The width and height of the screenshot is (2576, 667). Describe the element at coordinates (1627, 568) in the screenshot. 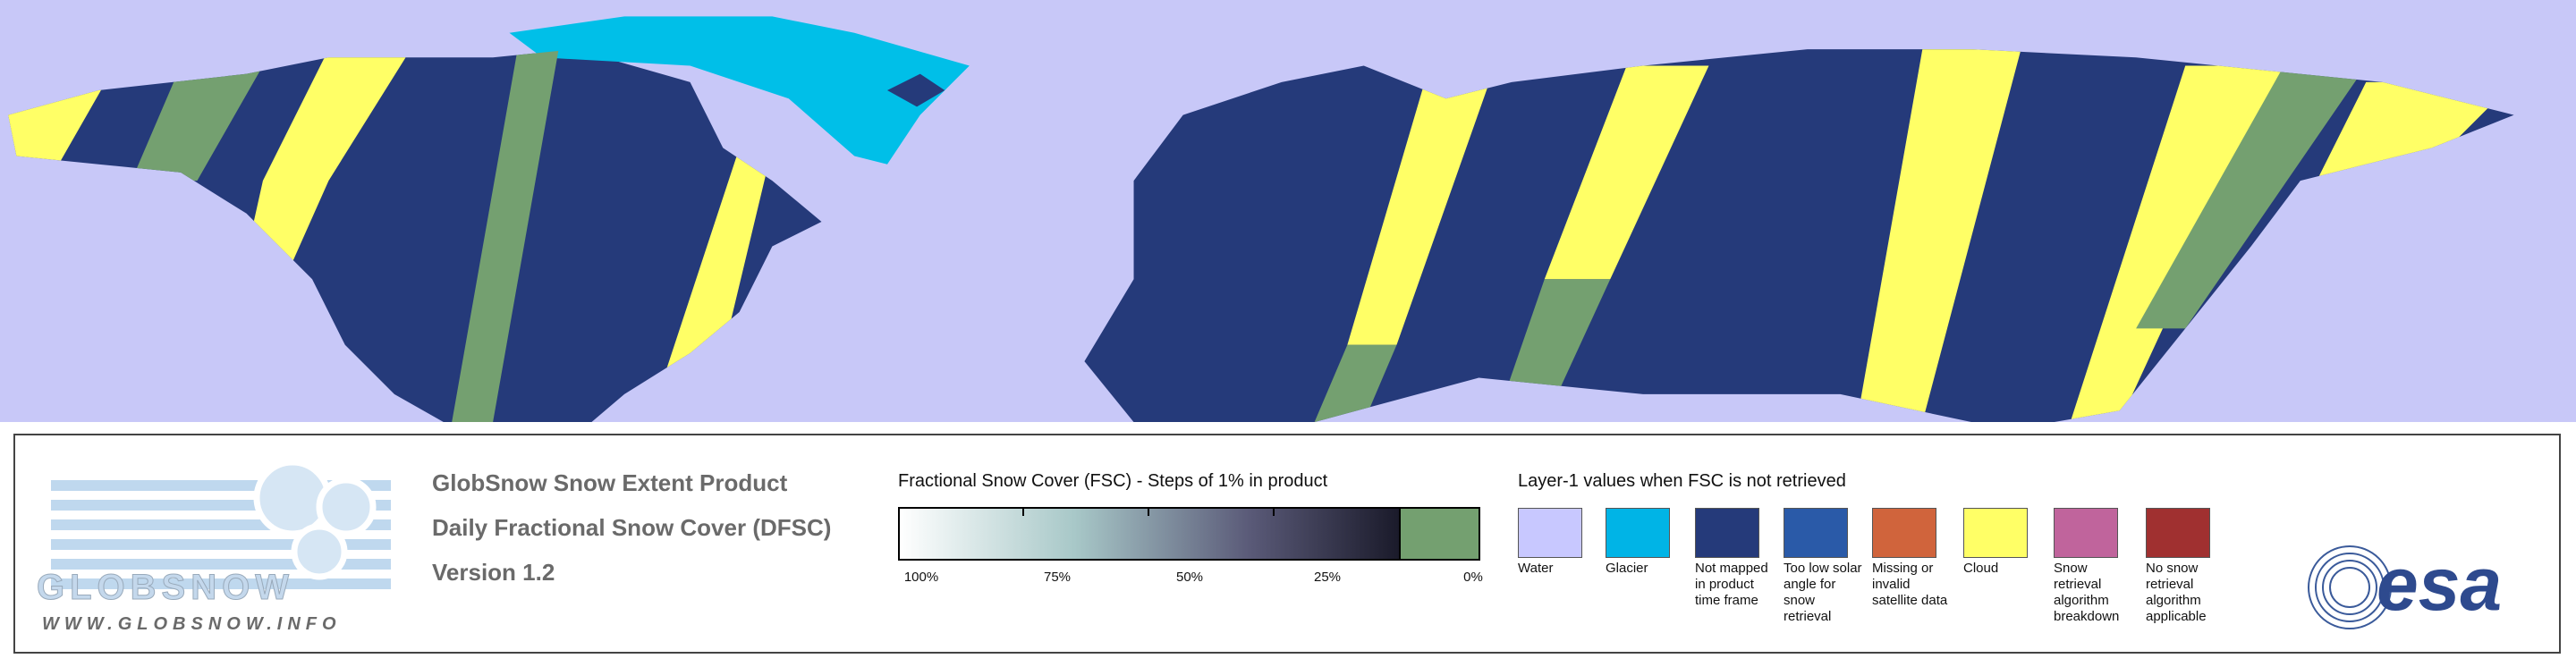

I see `legend-label: Glacier` at that location.